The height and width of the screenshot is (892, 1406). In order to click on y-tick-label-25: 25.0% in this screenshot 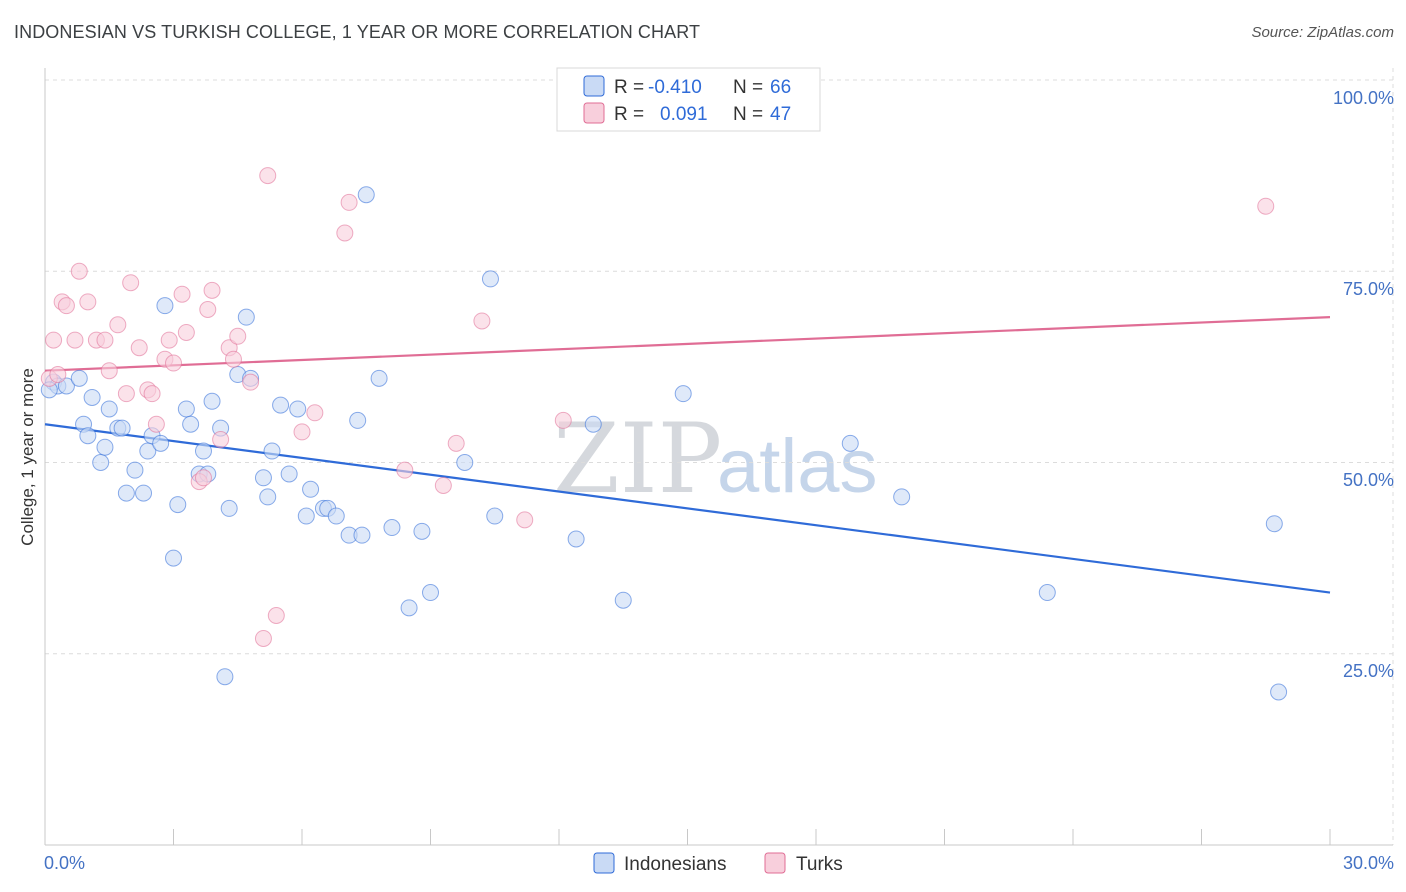, I will do `click(1368, 671)`.